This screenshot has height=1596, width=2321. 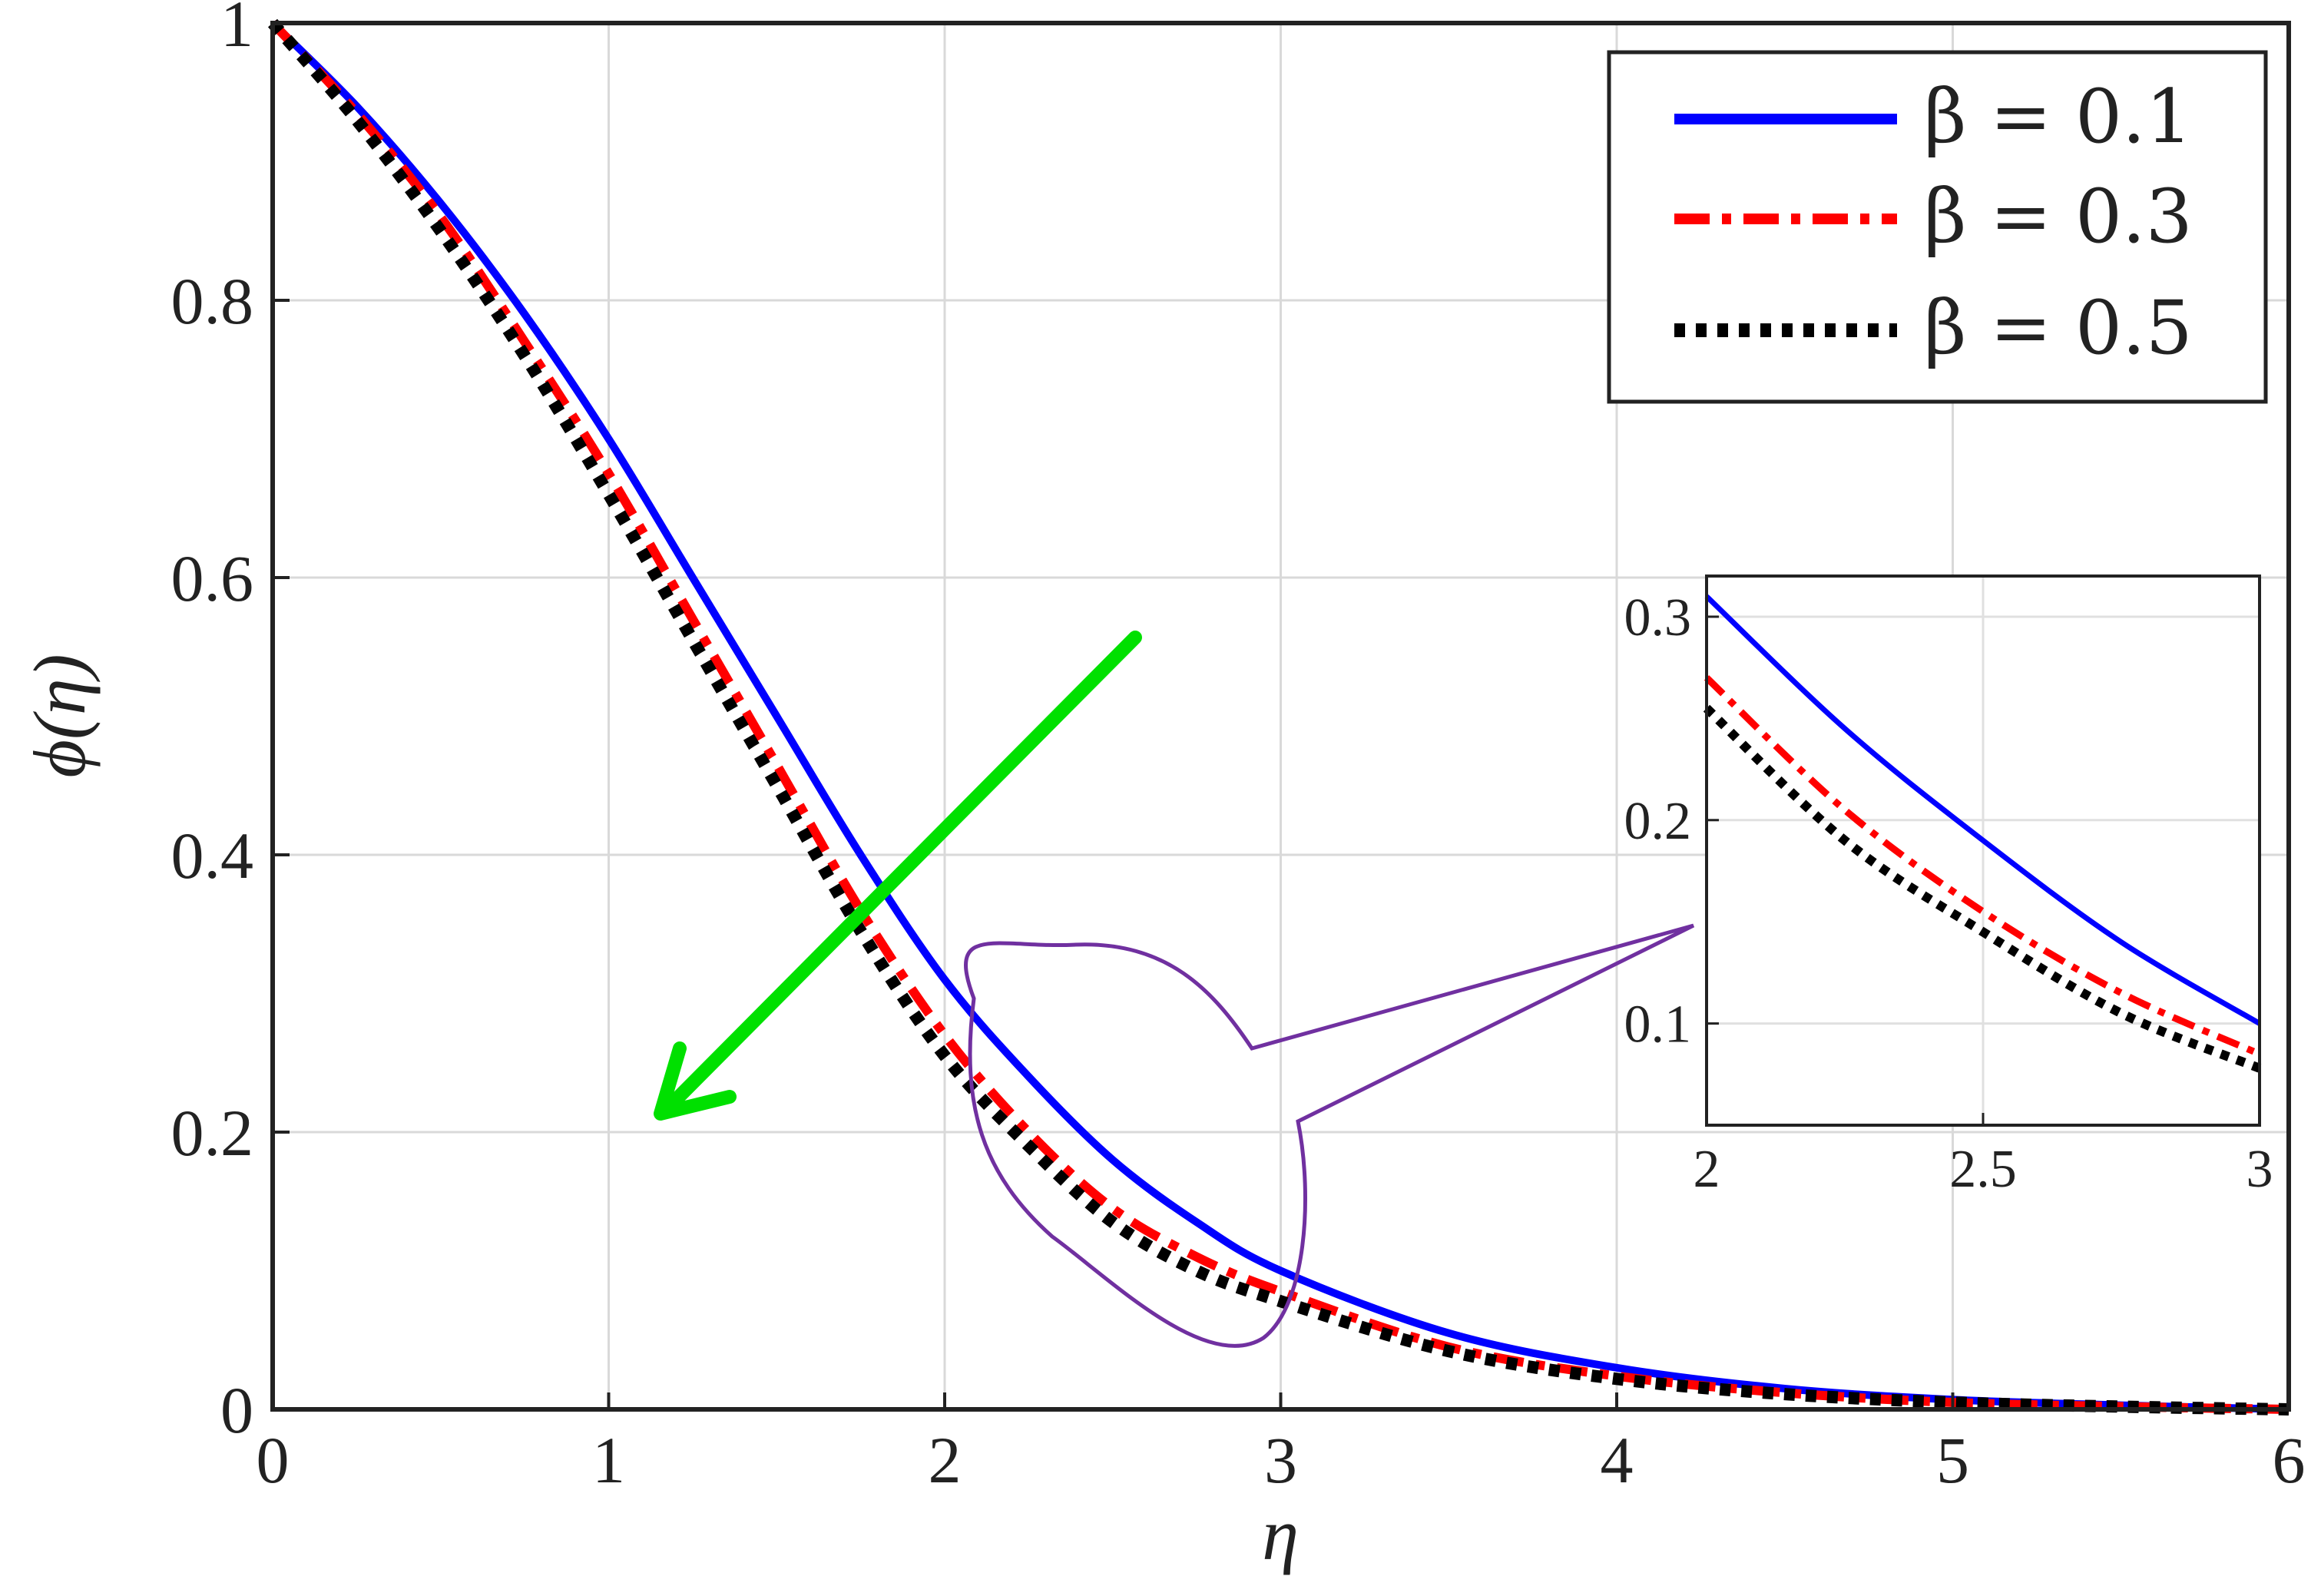 What do you see at coordinates (1658, 617) in the screenshot?
I see `inset-y-tick-label: 0.3` at bounding box center [1658, 617].